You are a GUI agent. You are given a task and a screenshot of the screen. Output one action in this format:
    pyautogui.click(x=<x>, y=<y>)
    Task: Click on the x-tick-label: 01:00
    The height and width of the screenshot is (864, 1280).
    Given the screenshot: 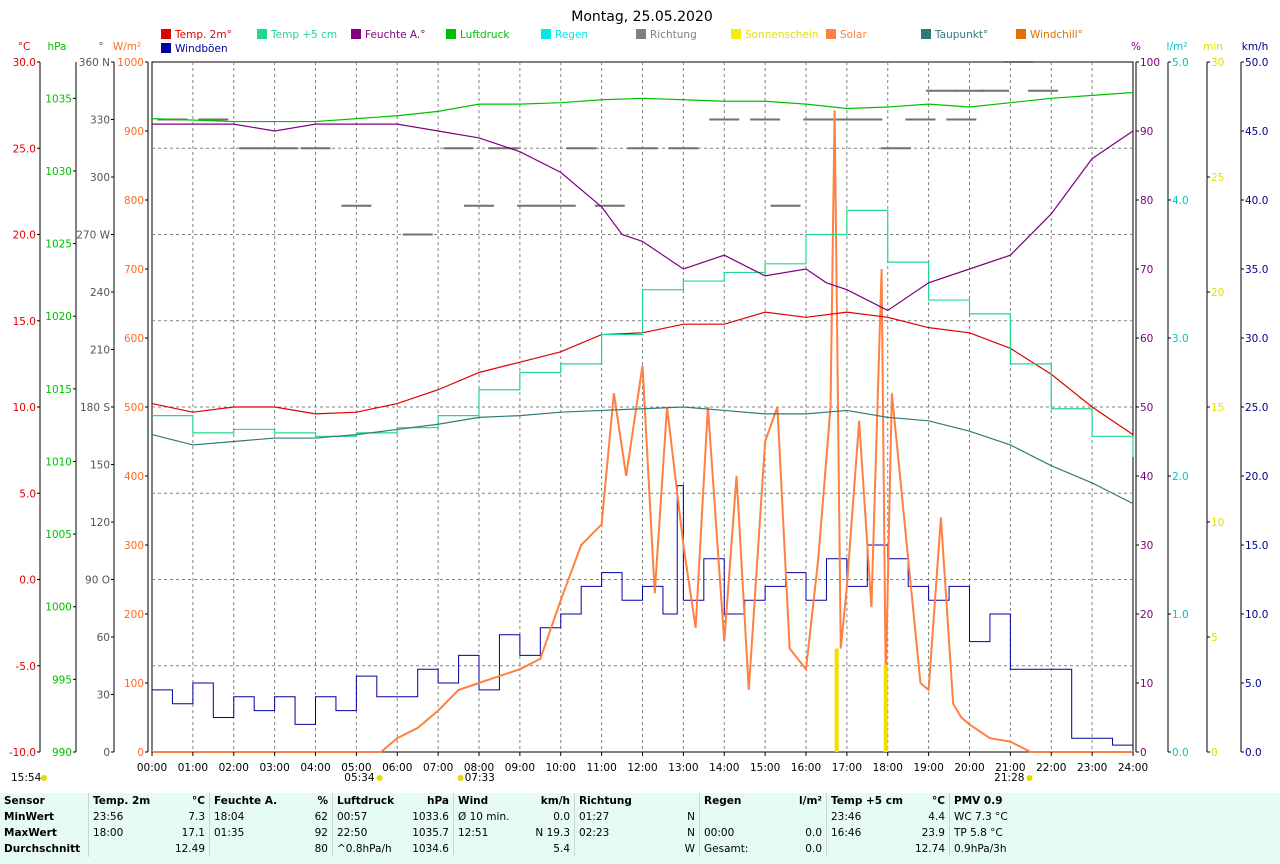 What is the action you would take?
    pyautogui.click(x=193, y=768)
    